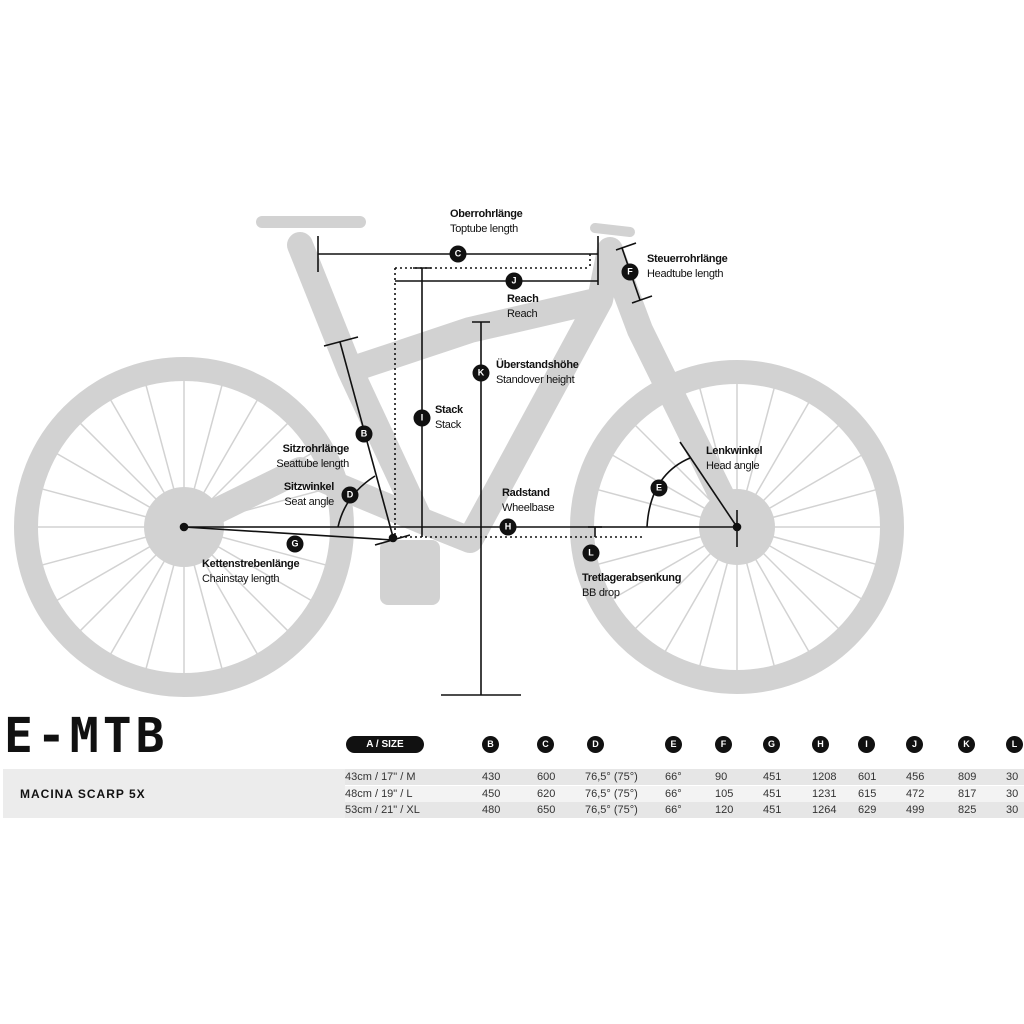 The width and height of the screenshot is (1024, 1024). What do you see at coordinates (771, 744) in the screenshot?
I see `column-header-g: G` at bounding box center [771, 744].